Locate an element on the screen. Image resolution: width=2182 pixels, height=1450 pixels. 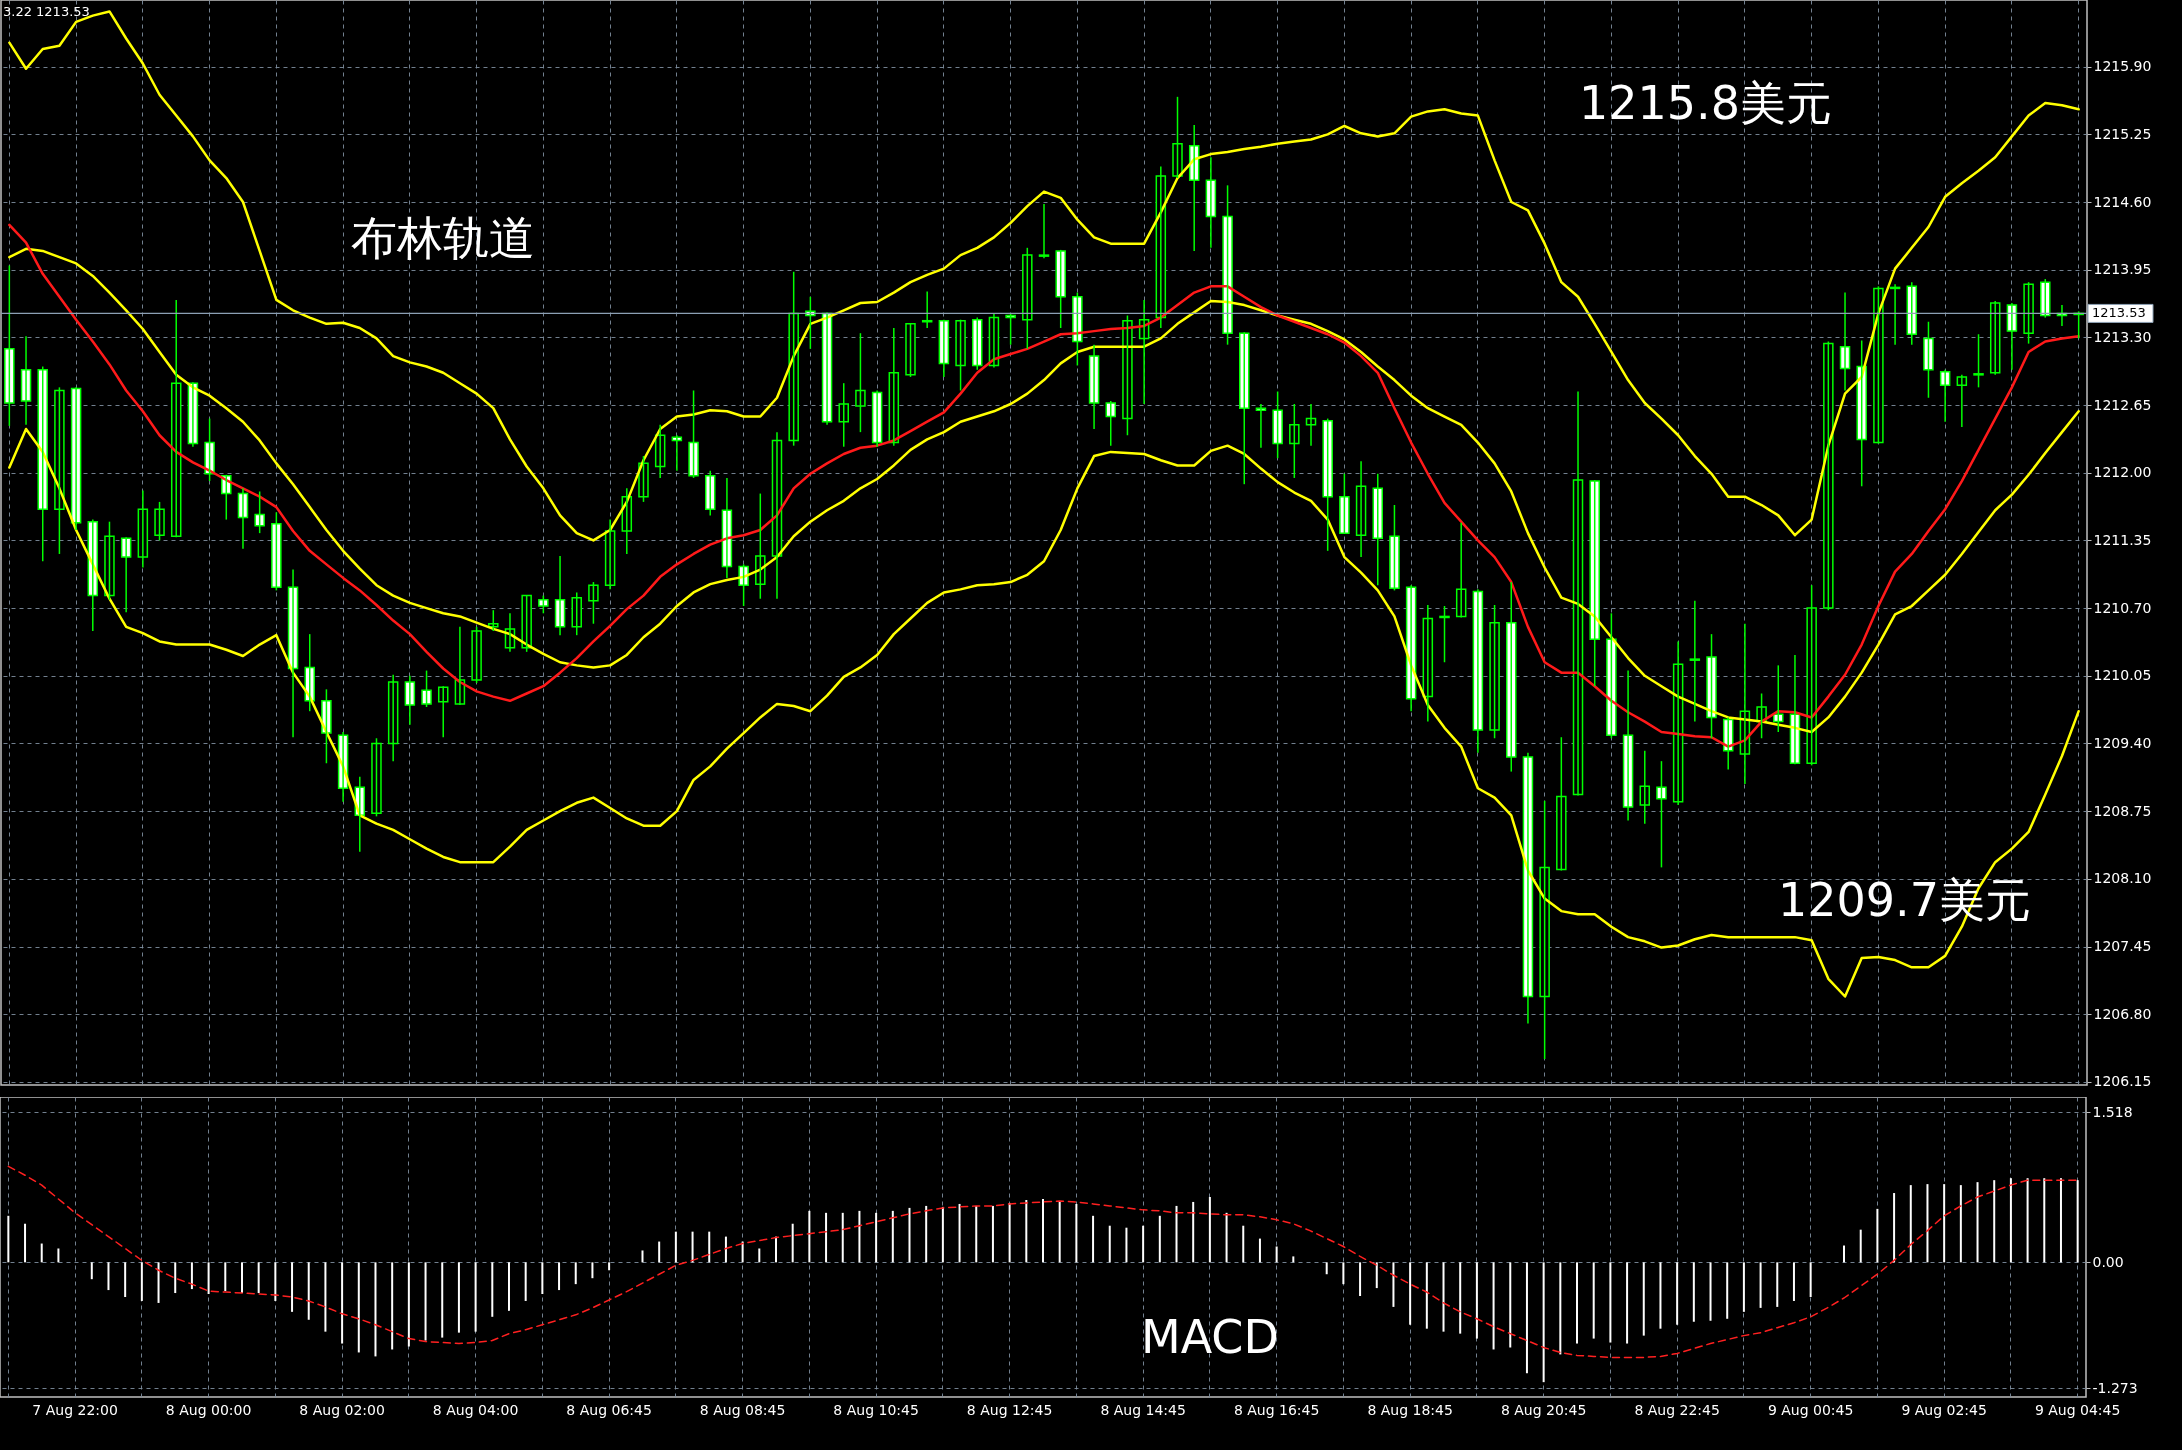
y-tick-label: 1206.80 is located at coordinates (2122, 1013).